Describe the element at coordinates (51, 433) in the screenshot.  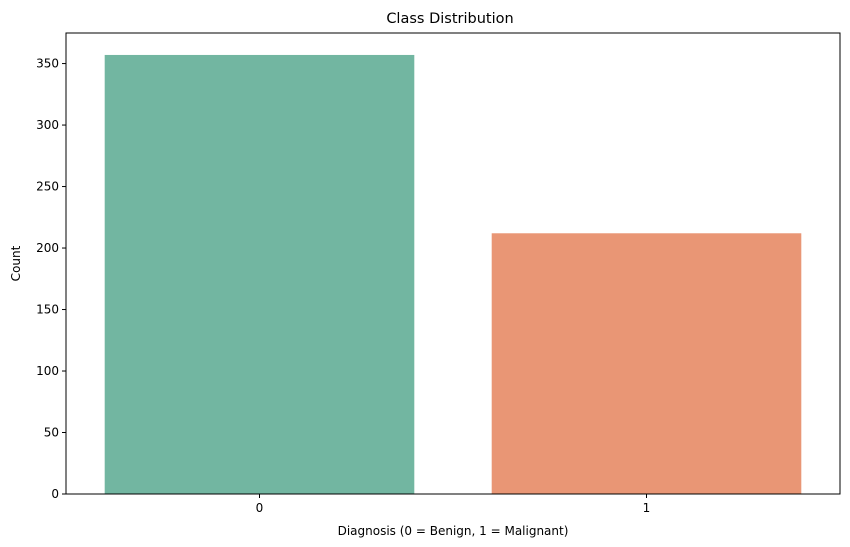
I see `y-tick-label: 50` at that location.